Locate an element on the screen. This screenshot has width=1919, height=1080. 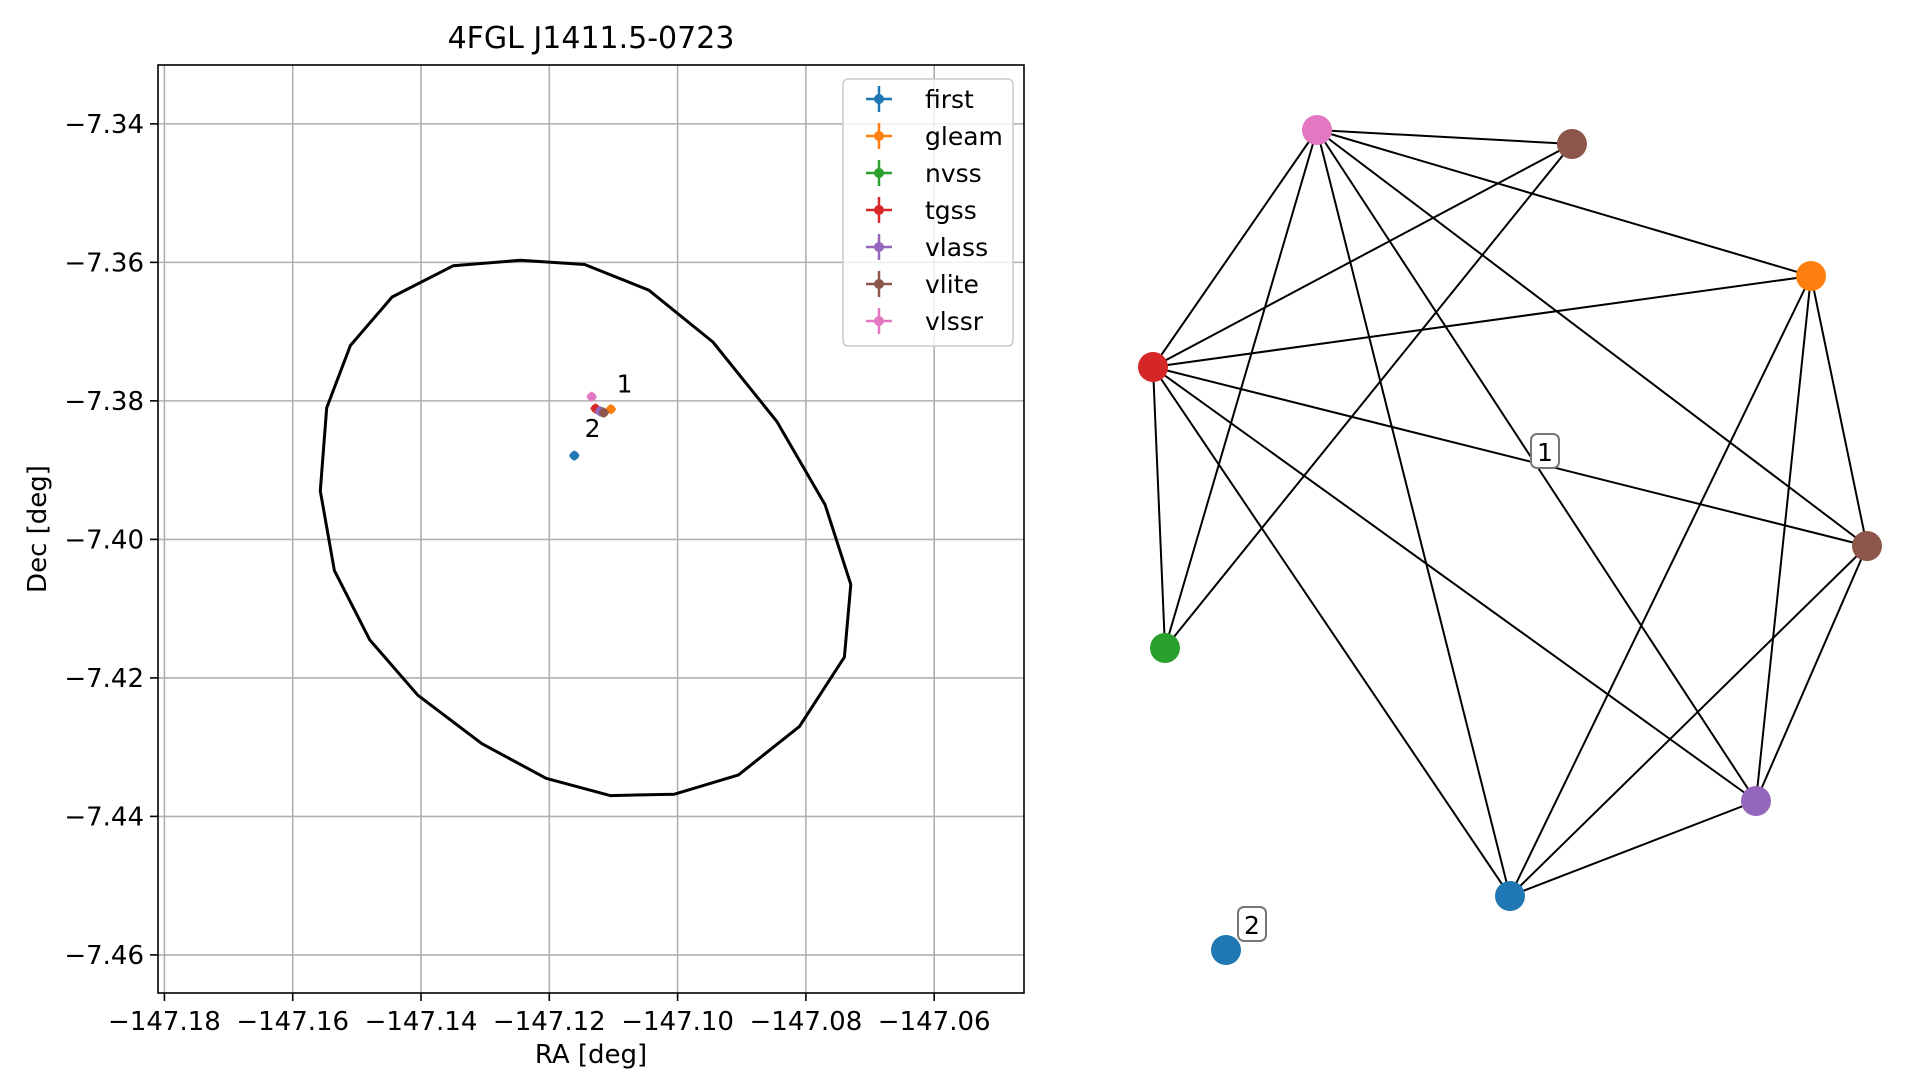
x-tick-label: −147.12 is located at coordinates (549, 1022).